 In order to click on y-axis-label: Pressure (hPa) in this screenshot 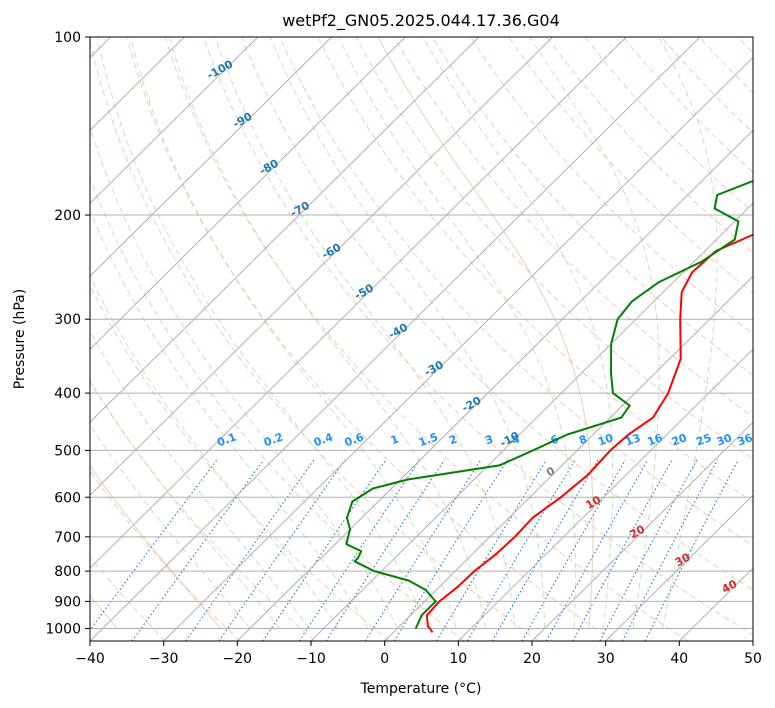, I will do `click(20, 339)`.